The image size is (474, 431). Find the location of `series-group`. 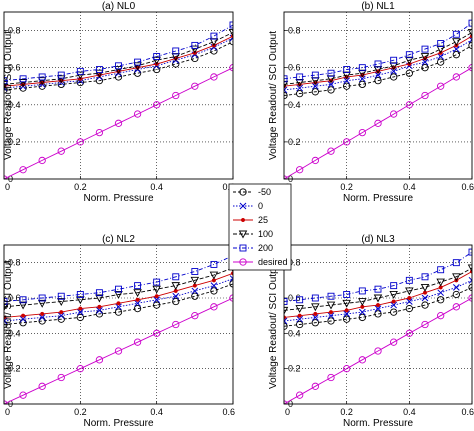

series-group is located at coordinates (378, 99).